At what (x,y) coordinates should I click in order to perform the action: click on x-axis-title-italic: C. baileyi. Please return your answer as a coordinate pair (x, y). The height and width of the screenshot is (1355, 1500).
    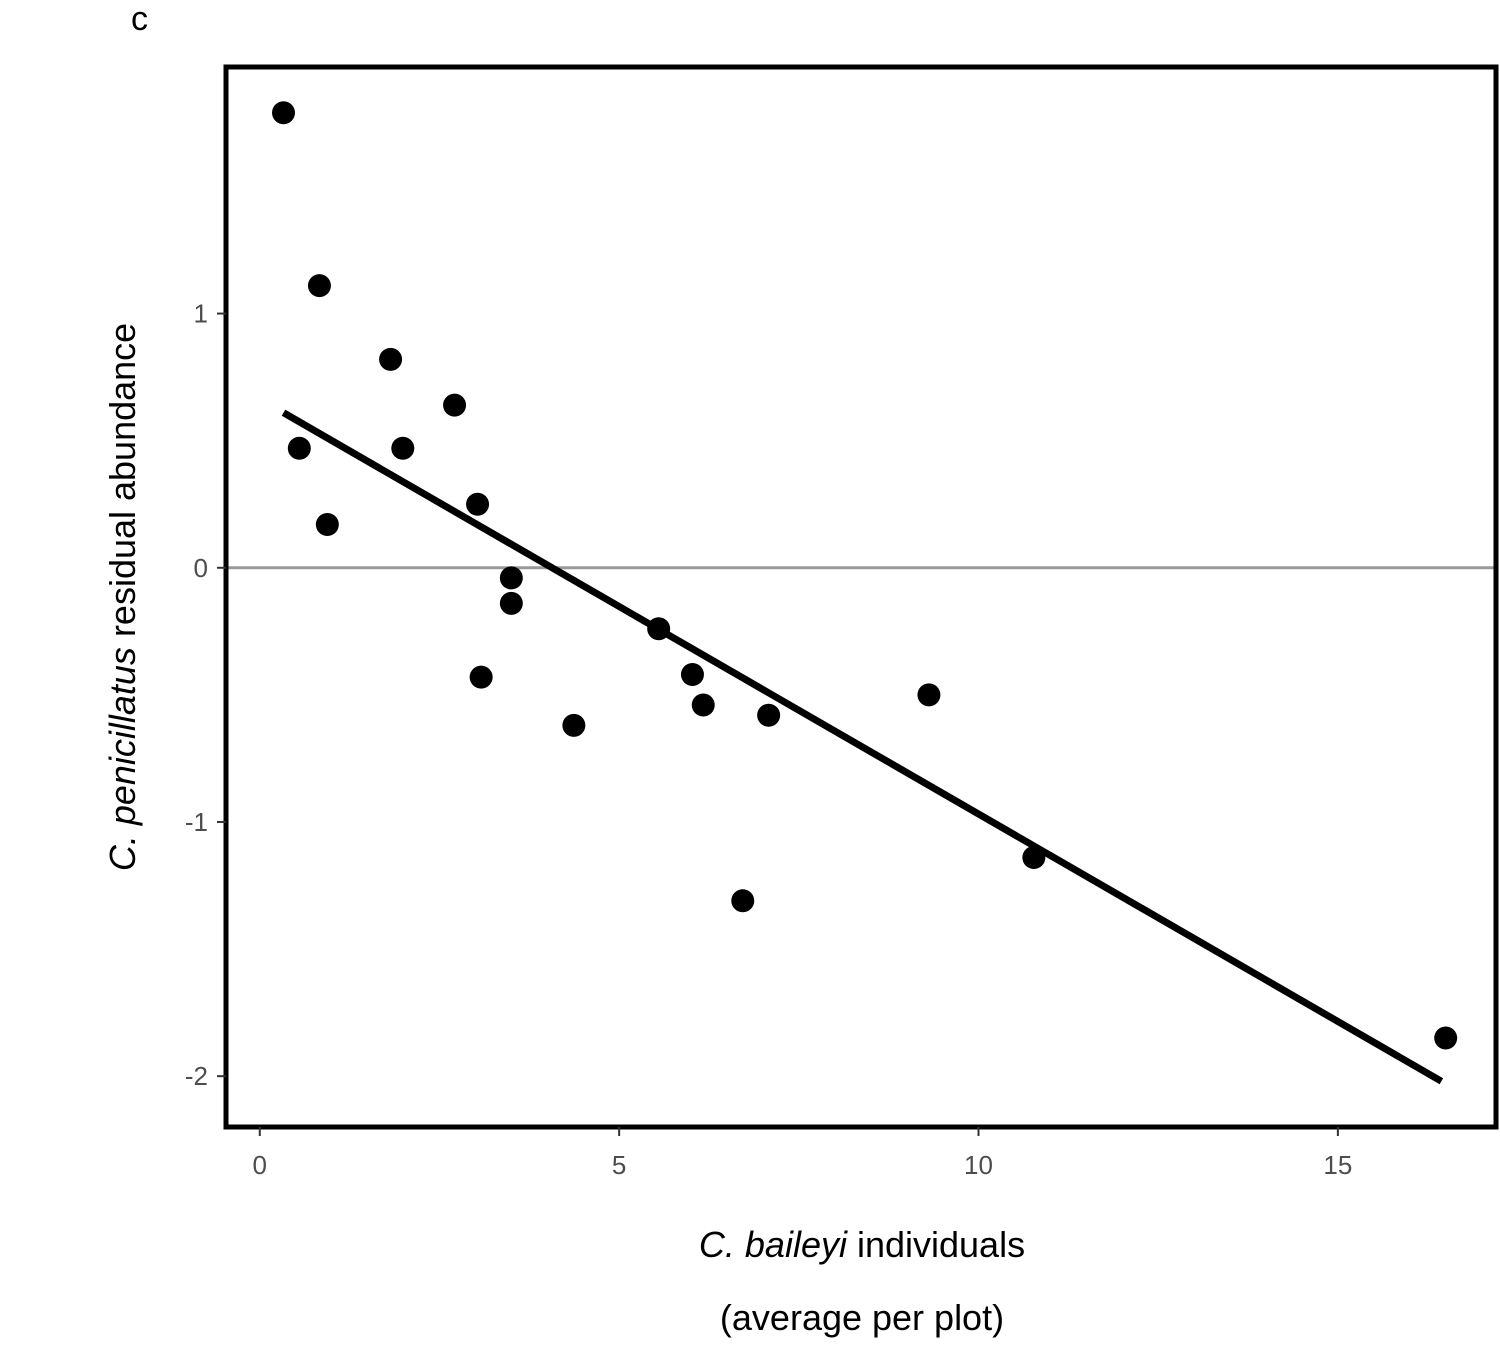
    Looking at the image, I should click on (773, 1244).